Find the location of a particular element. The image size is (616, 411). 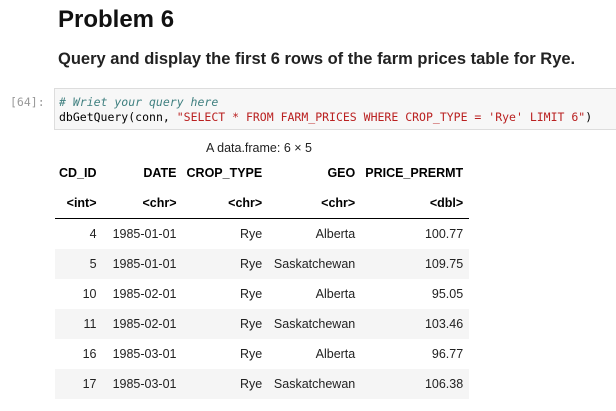

table-row: 5 1985-01-01 Rye Saskatchewan 109.75 is located at coordinates (262, 264).